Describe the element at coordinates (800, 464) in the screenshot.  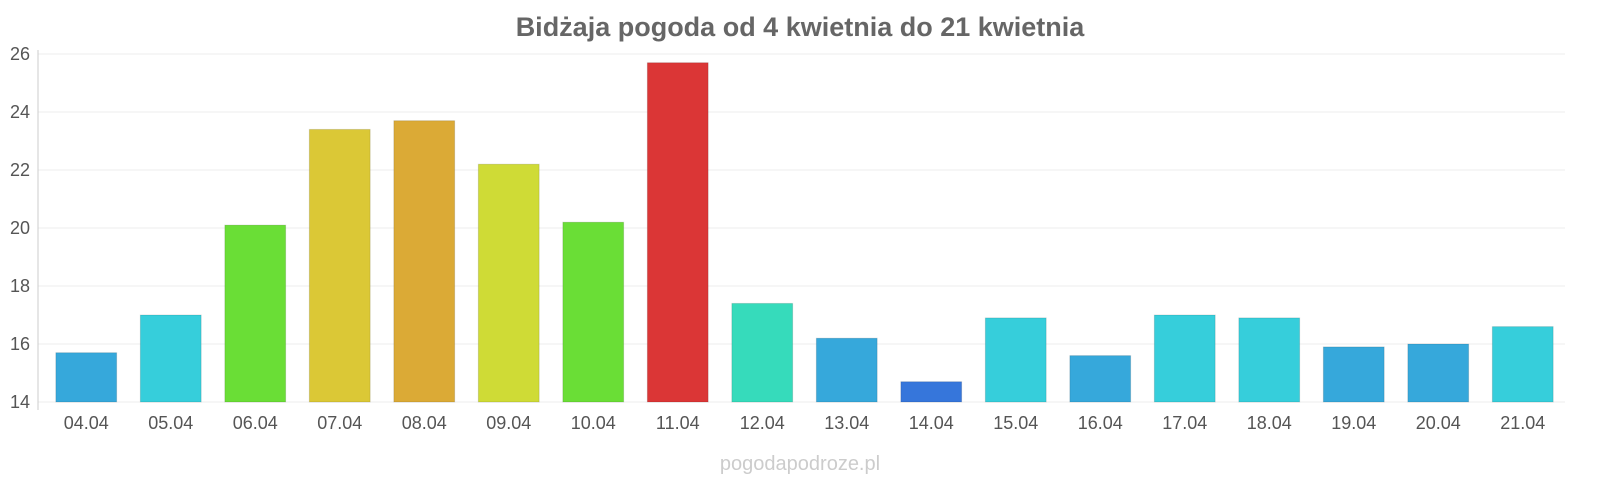
I see `watermark: pogodapodroze.pl` at that location.